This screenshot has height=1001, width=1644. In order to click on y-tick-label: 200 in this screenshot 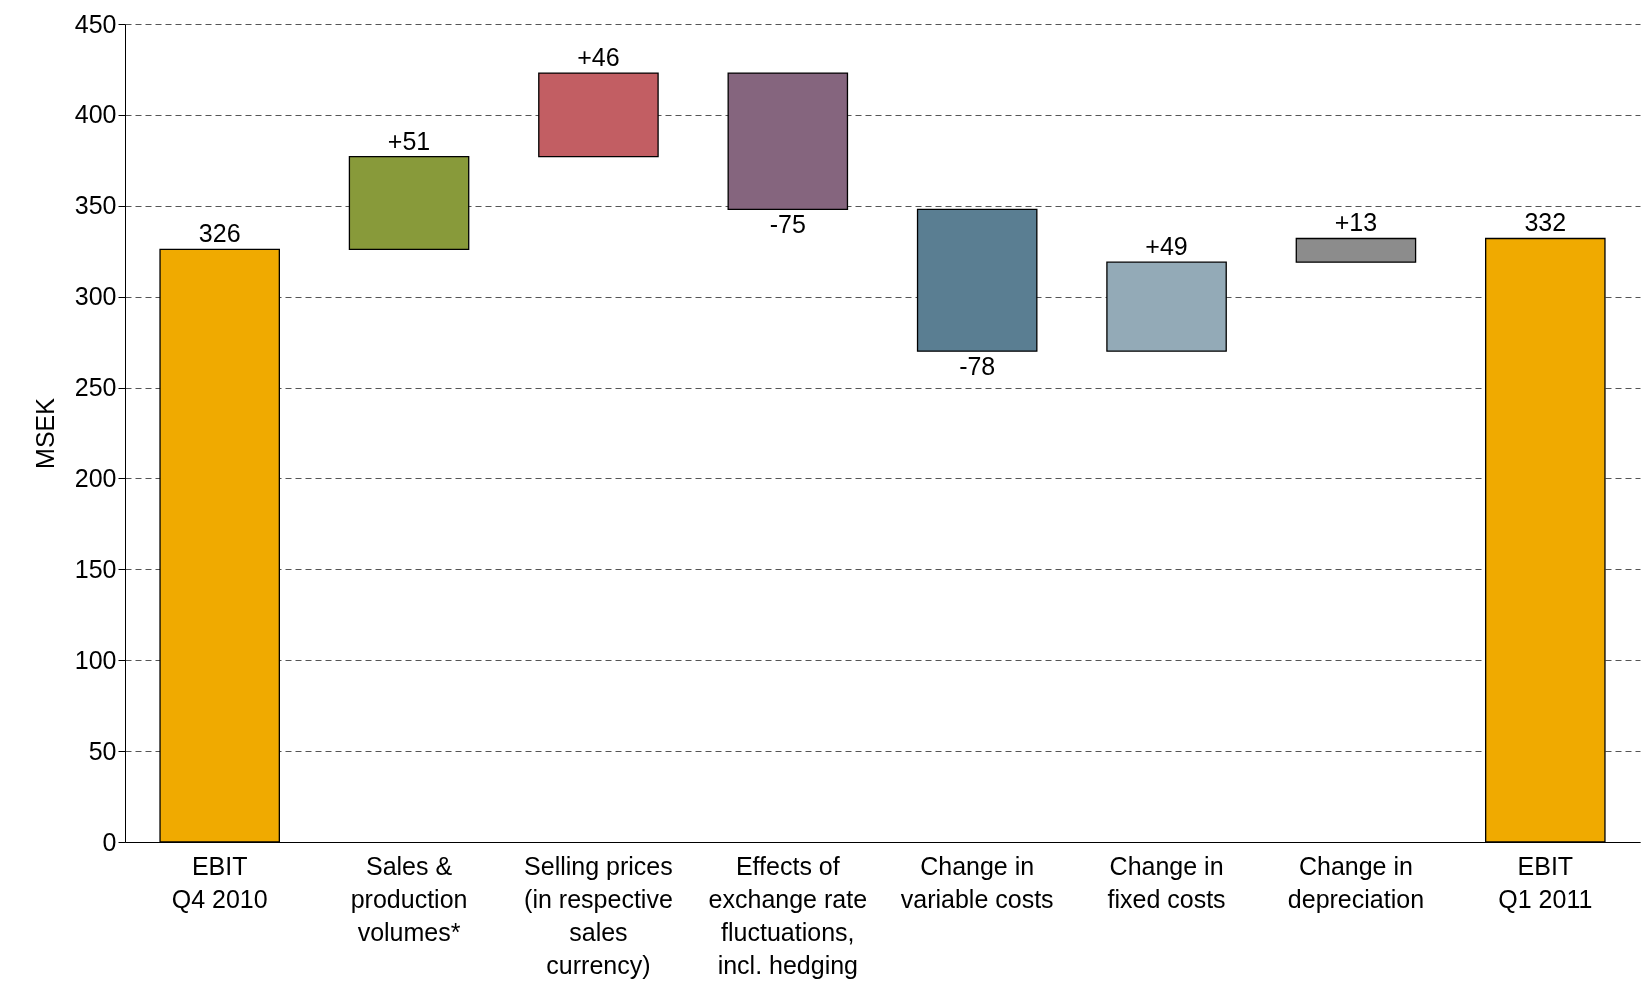, I will do `click(95, 477)`.